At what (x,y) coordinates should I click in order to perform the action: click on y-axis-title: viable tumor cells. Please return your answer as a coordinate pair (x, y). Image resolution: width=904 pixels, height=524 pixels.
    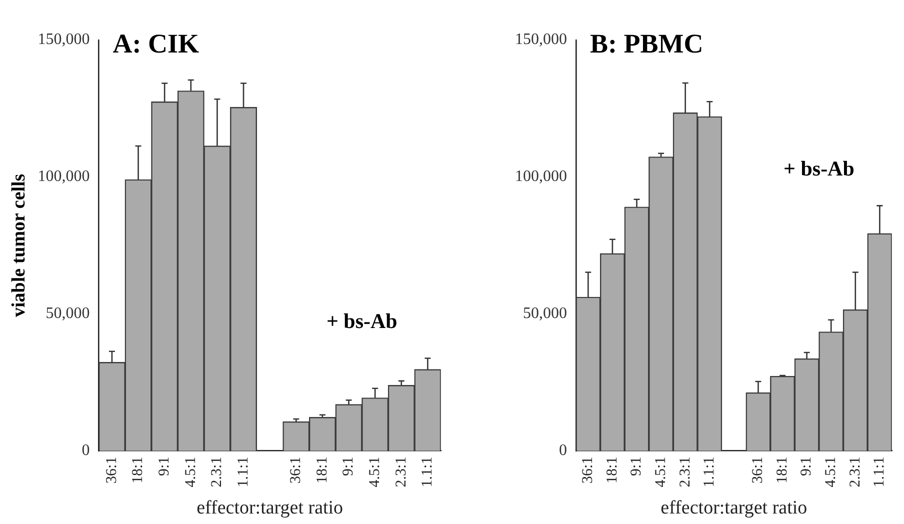
    Looking at the image, I should click on (19, 245).